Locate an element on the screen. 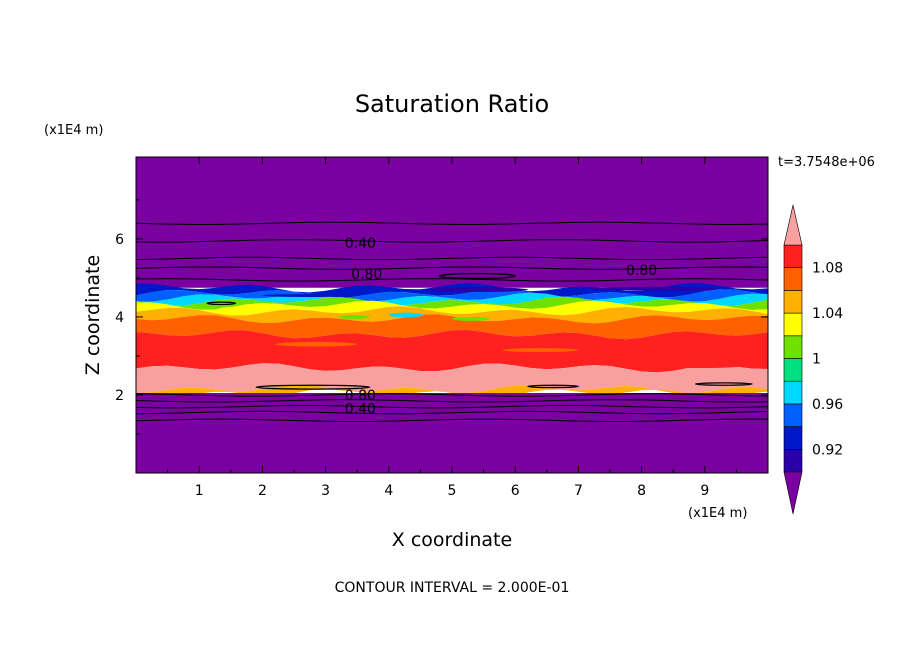 Image resolution: width=904 pixels, height=654 pixels. y-axis-label: Z coordinate is located at coordinates (93, 315).